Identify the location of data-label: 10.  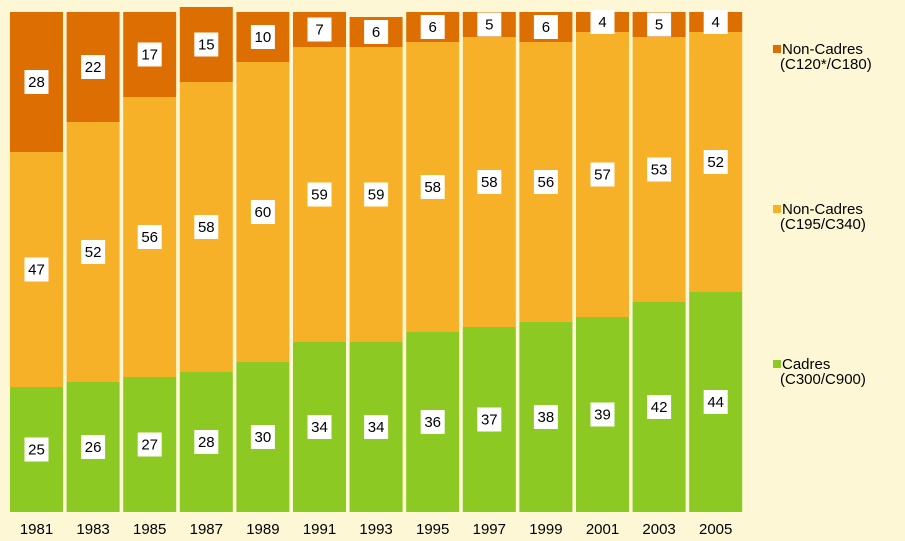
(263, 37).